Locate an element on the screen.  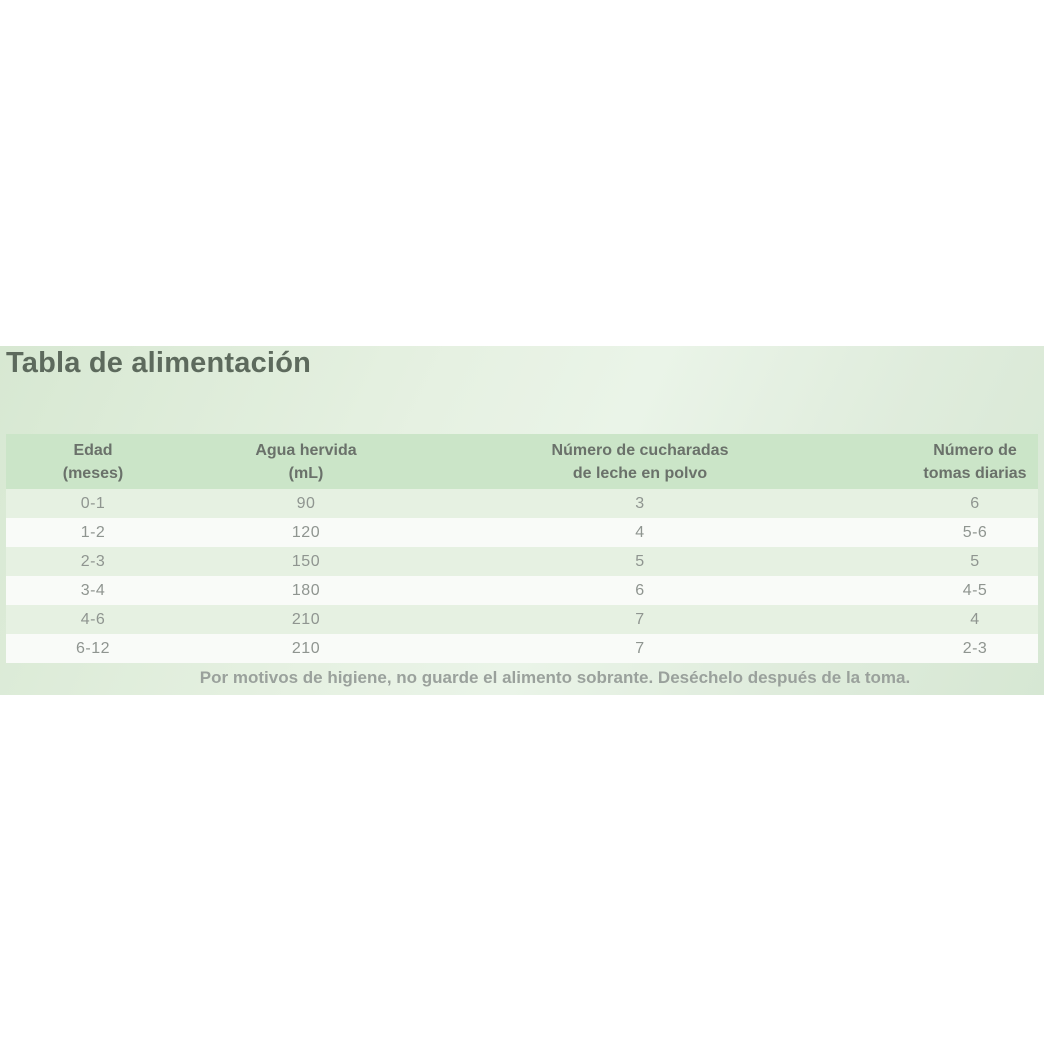
cell-cucharadas: 3 is located at coordinates (640, 503).